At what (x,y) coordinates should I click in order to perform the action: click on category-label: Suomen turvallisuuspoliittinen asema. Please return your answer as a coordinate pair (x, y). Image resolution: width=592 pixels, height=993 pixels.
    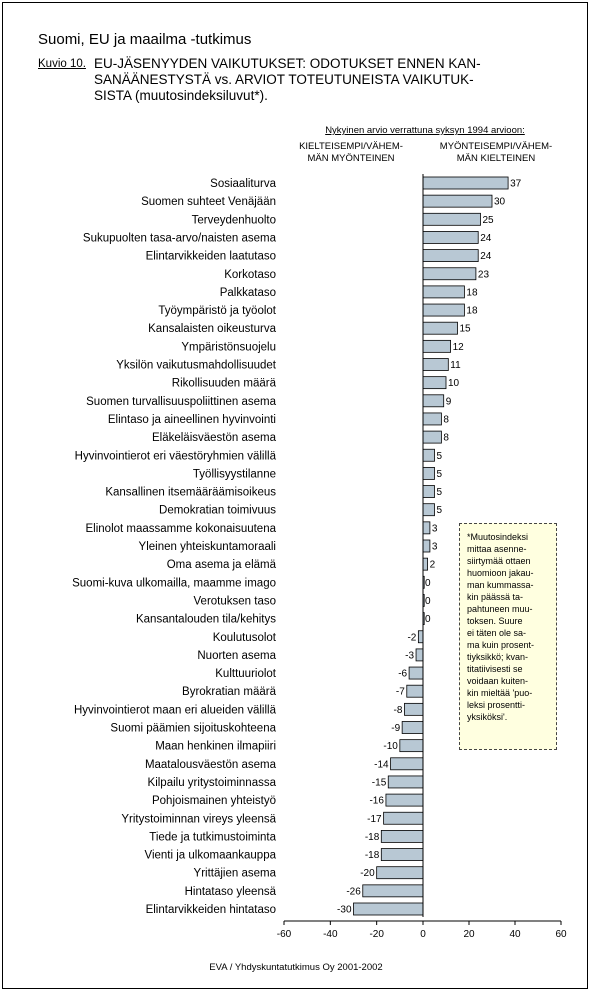
    Looking at the image, I should click on (181, 402).